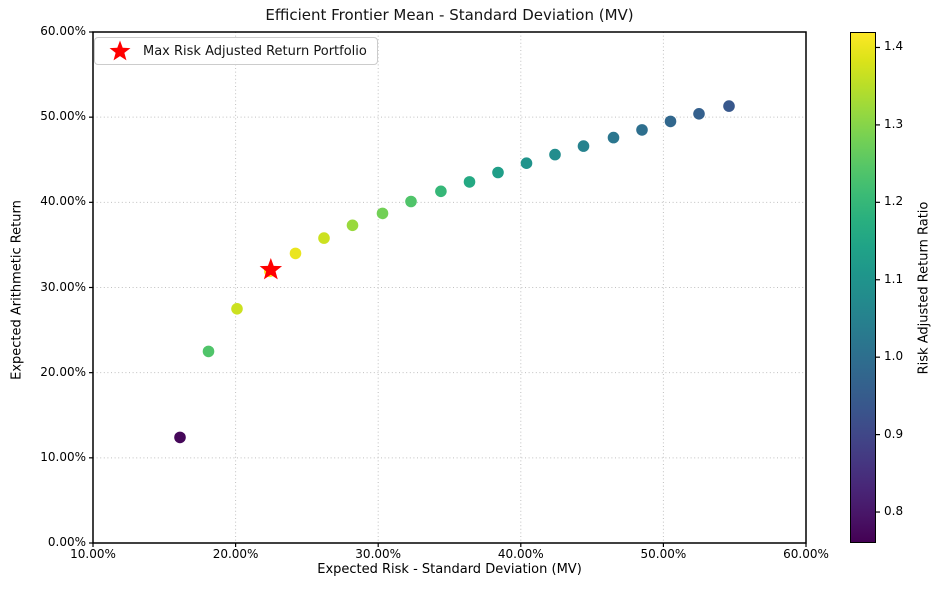  What do you see at coordinates (520, 554) in the screenshot?
I see `x-tick-label: 40.00%` at bounding box center [520, 554].